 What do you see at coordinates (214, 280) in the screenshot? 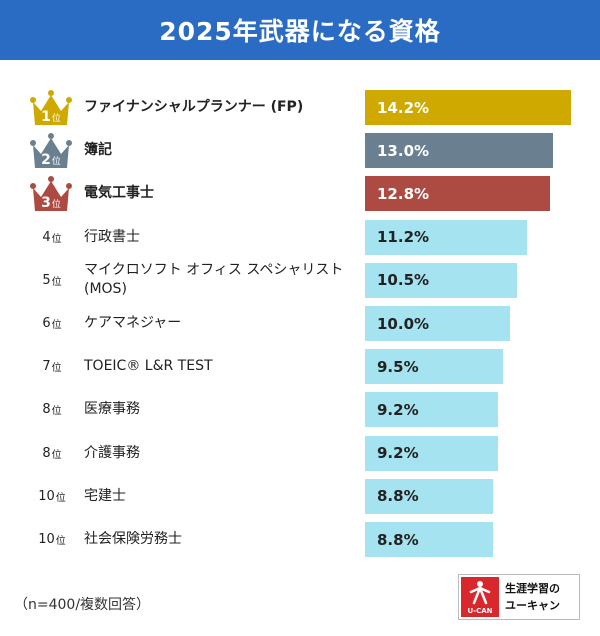
I see `category-label: マイクロソフト オフィス スペシャリスト (MOS)` at bounding box center [214, 280].